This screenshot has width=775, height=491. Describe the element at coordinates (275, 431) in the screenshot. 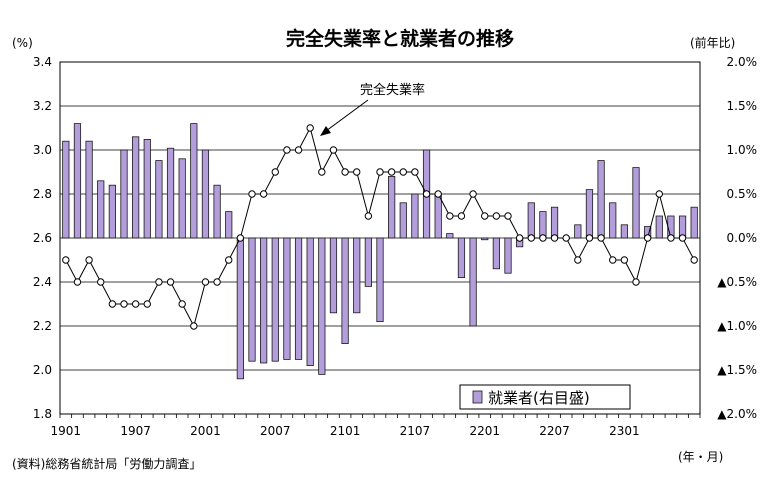

I see `x-tick-label: 2007` at that location.